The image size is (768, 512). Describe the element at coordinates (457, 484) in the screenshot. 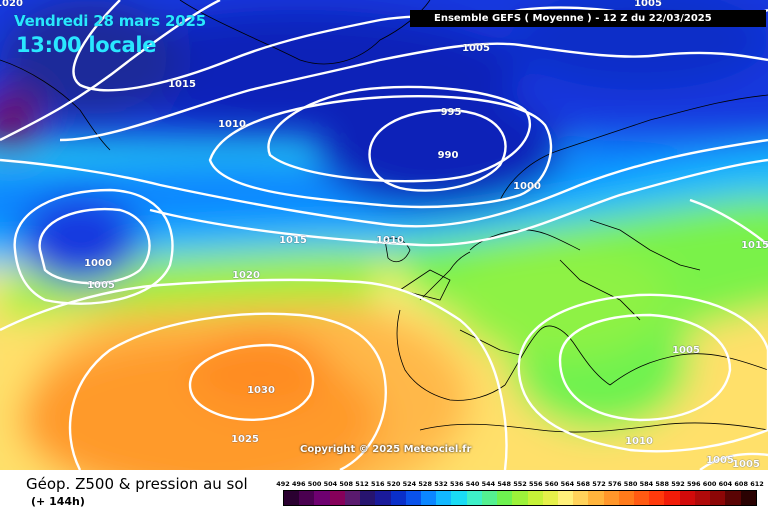

I see `color-scale-label: 536` at that location.